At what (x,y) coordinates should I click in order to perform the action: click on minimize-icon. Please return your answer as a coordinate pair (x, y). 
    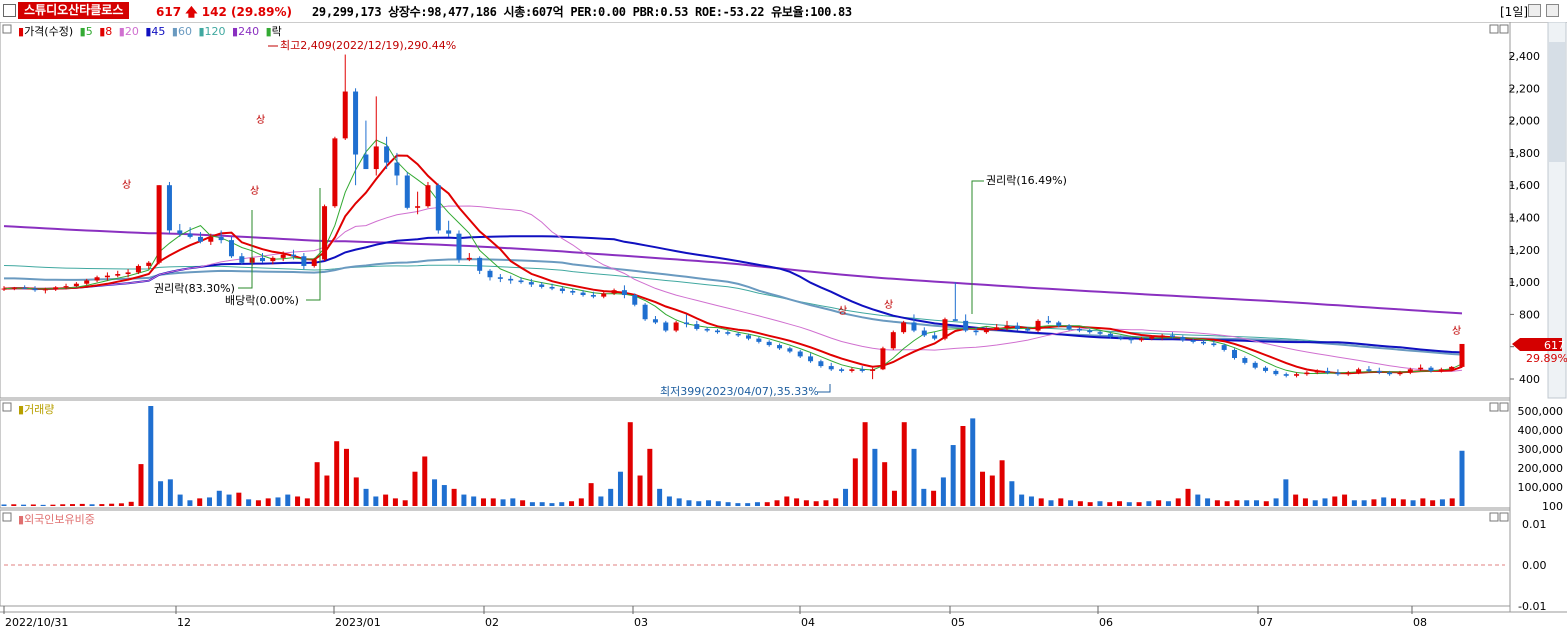
    Looking at the image, I should click on (1534, 10).